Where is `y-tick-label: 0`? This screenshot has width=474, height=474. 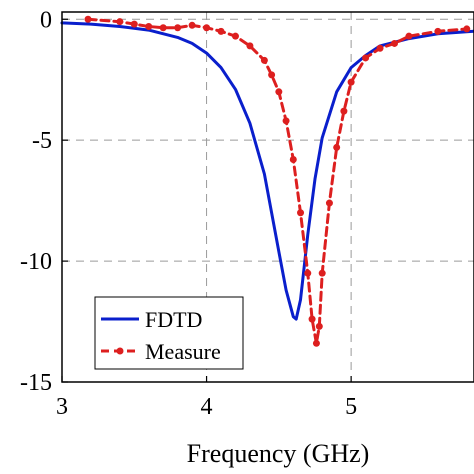 y-tick-label: 0 is located at coordinates (46, 20).